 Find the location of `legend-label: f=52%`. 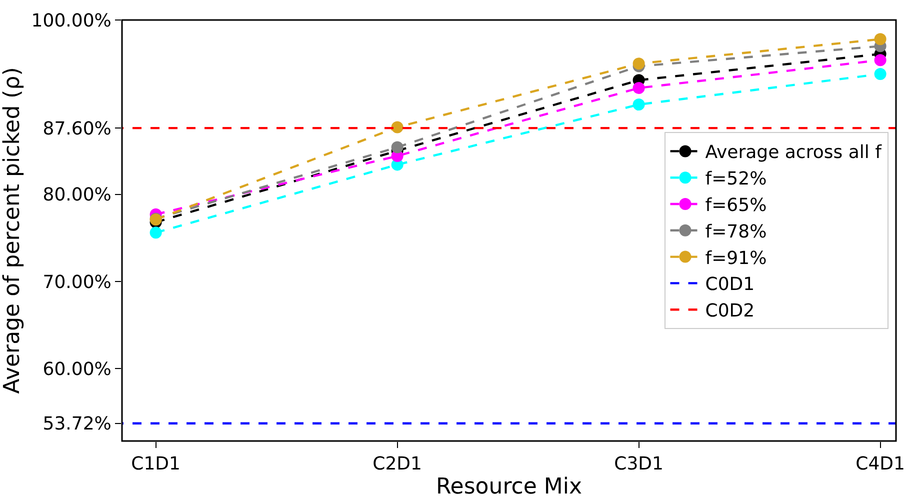

legend-label: f=52% is located at coordinates (736, 179).